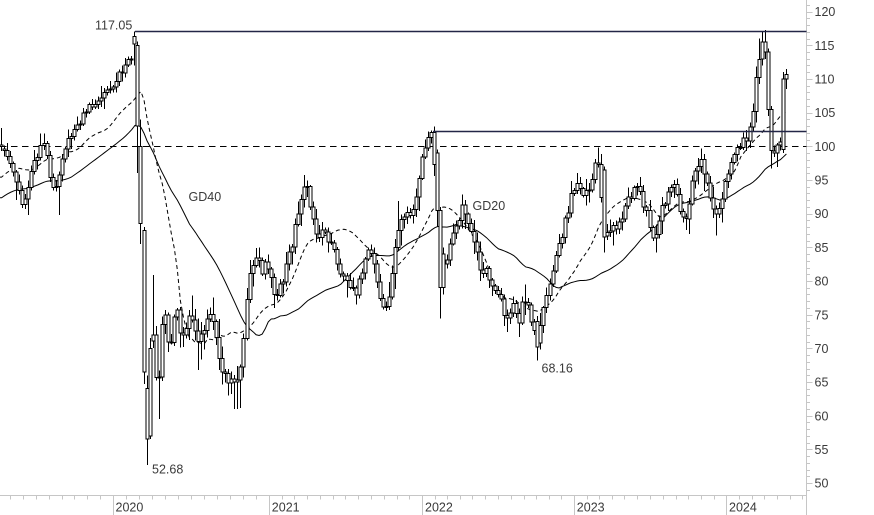 The width and height of the screenshot is (874, 515). Describe the element at coordinates (167, 470) in the screenshot. I see `svg-text: 52.68` at that location.